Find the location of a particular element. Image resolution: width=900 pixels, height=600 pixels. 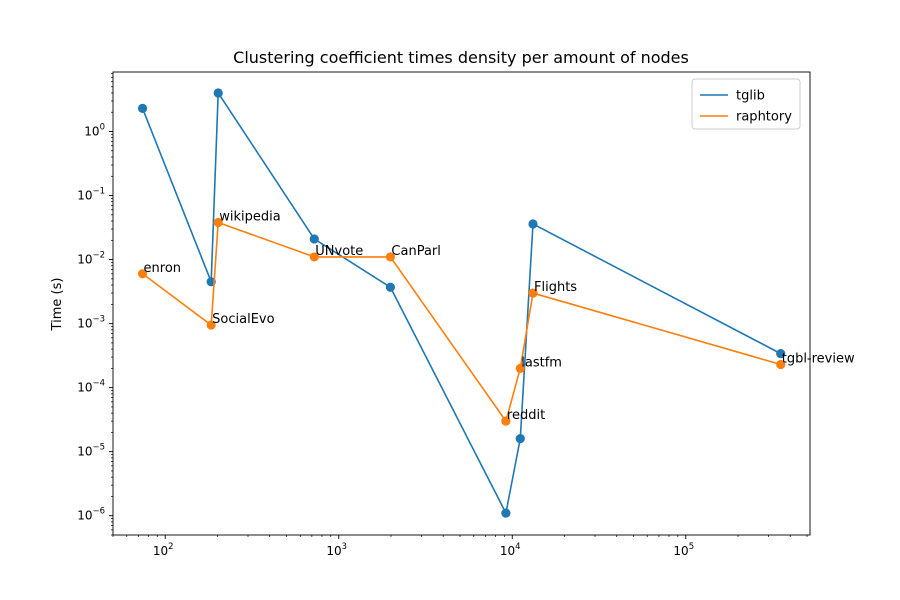

legend-label-tglib: tglib is located at coordinates (750, 96).